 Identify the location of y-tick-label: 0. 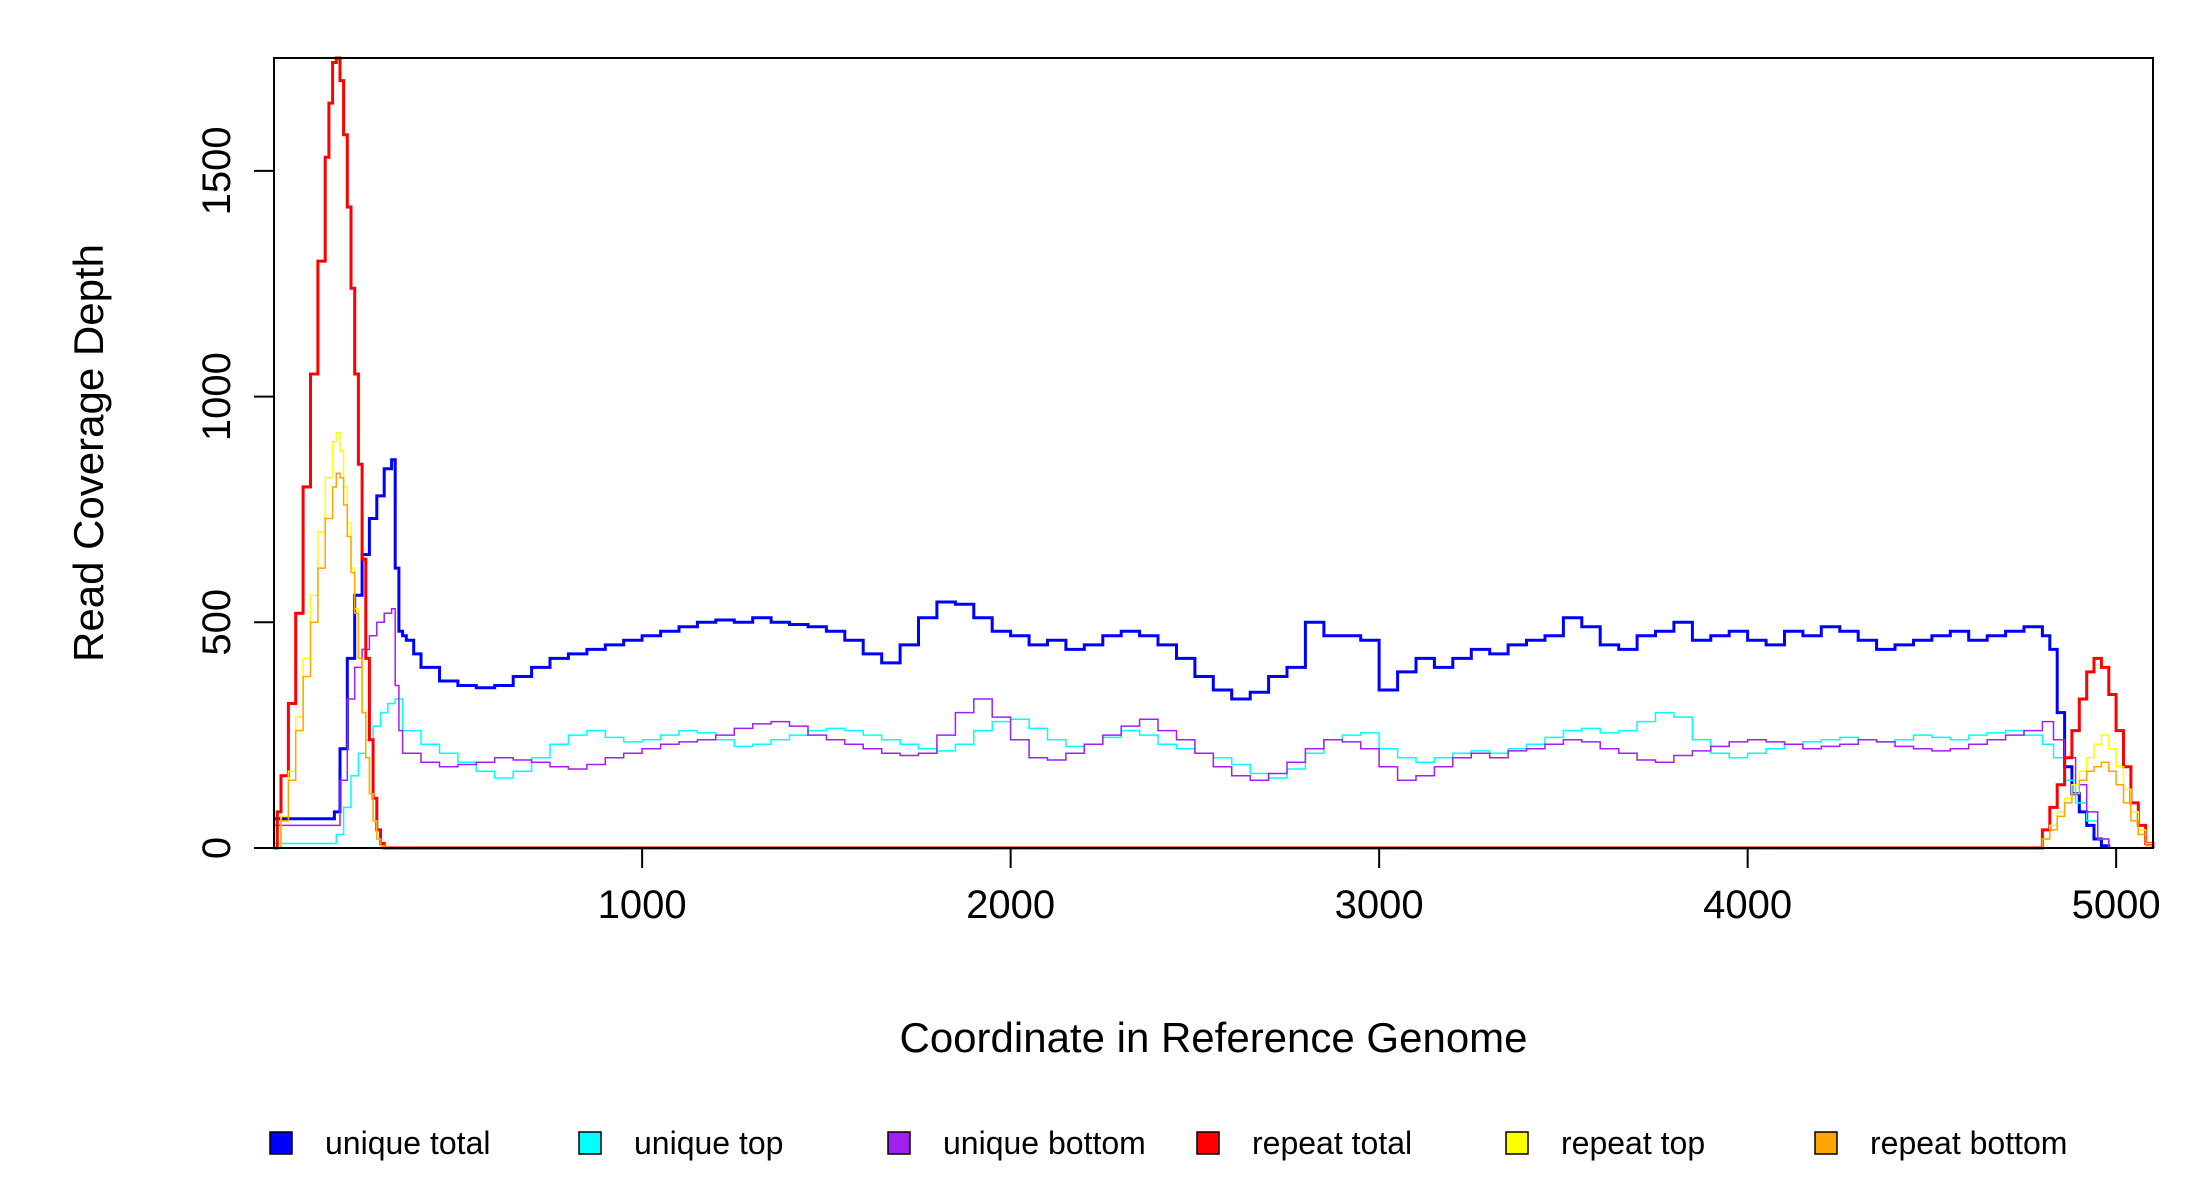
(217, 848).